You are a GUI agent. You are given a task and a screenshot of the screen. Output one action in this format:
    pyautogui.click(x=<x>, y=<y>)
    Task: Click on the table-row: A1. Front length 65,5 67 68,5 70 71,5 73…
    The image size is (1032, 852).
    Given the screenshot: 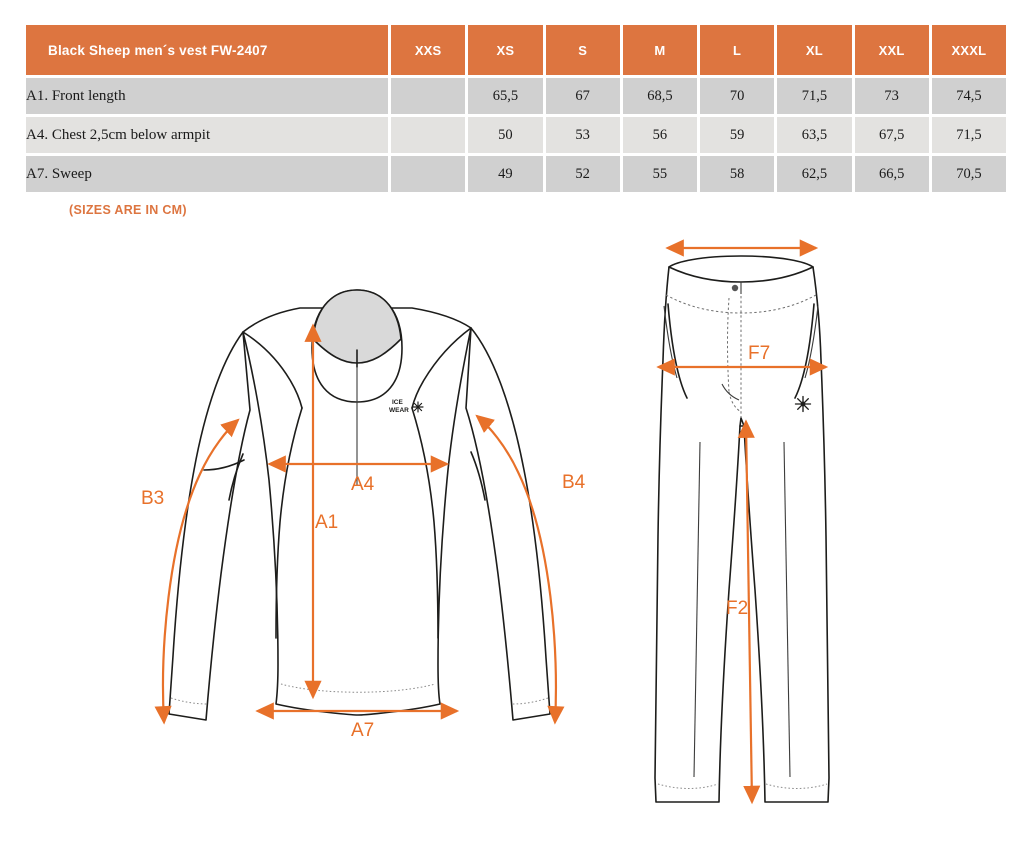 What is the action you would take?
    pyautogui.click(x=516, y=96)
    